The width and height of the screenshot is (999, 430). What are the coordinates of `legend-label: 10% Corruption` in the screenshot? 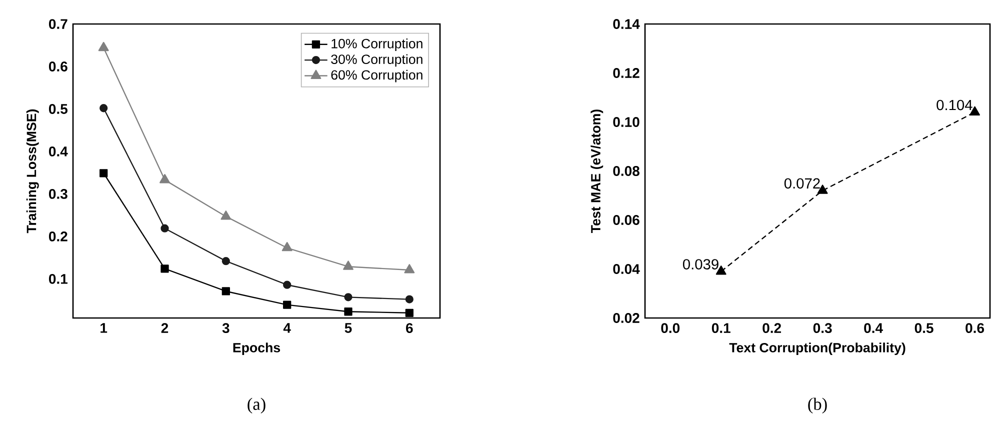 It's located at (377, 44).